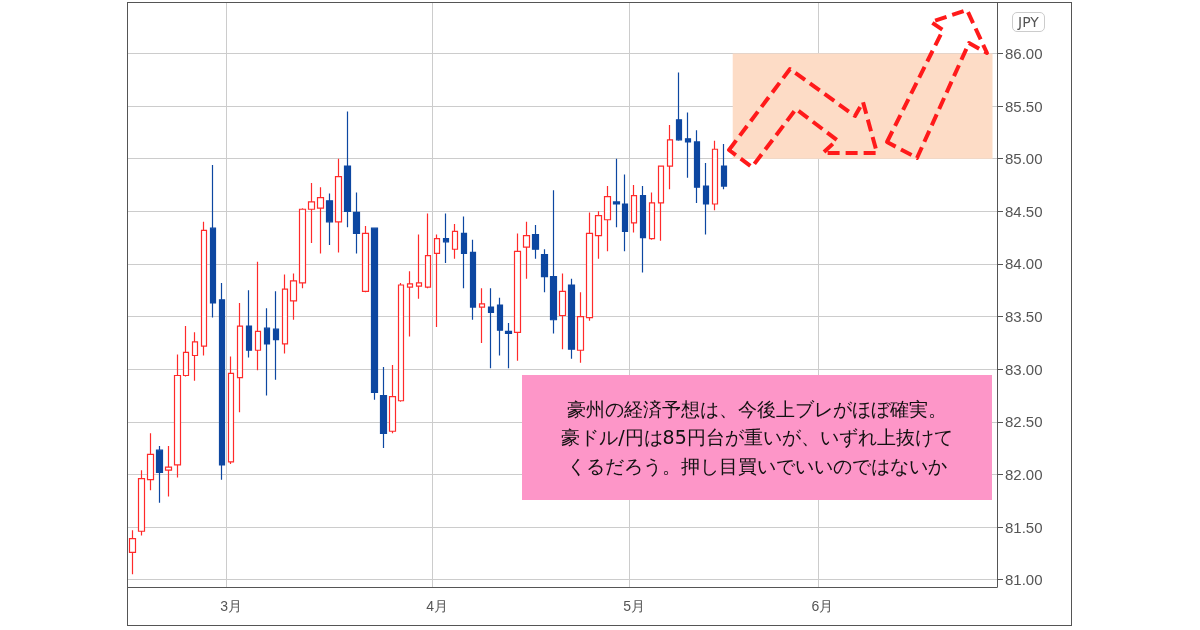 The width and height of the screenshot is (1200, 630). What do you see at coordinates (634, 606) in the screenshot?
I see `x-tick-label: 5月` at bounding box center [634, 606].